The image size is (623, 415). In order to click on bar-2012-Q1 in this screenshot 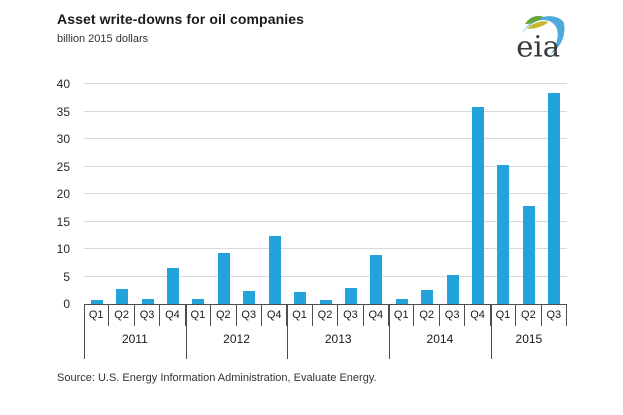, I will do `click(198, 301)`.